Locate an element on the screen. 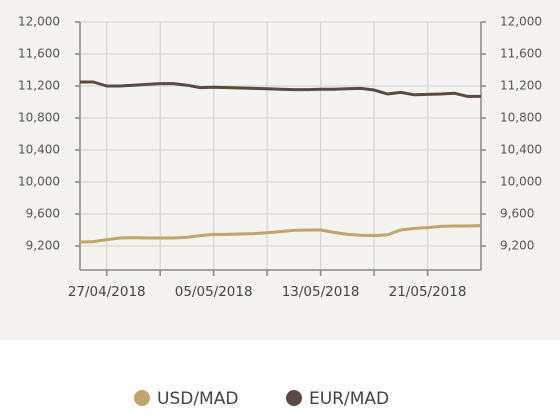 This screenshot has width=560, height=419. x-tick-label: 27/04/2018 is located at coordinates (107, 292).